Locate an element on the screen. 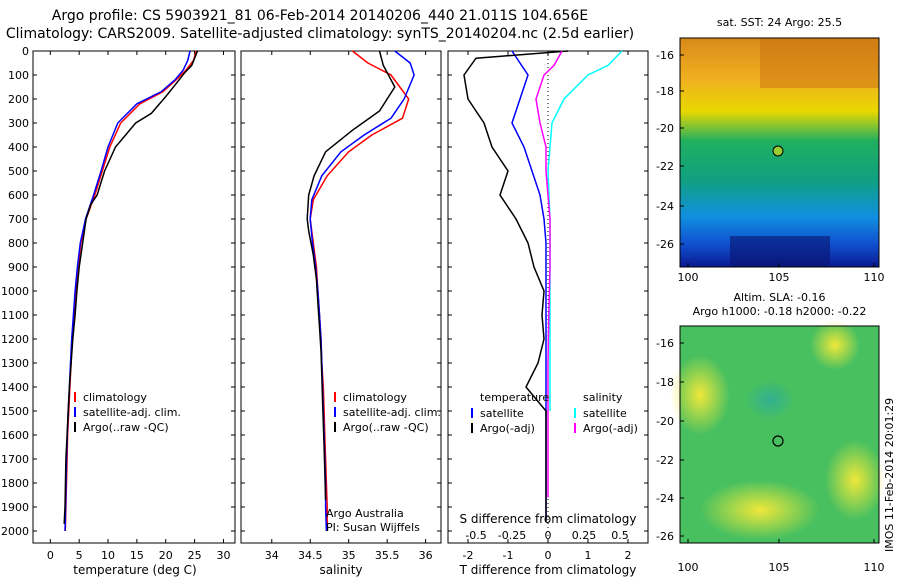  series-line-temperature-satellite is located at coordinates (529, 286).